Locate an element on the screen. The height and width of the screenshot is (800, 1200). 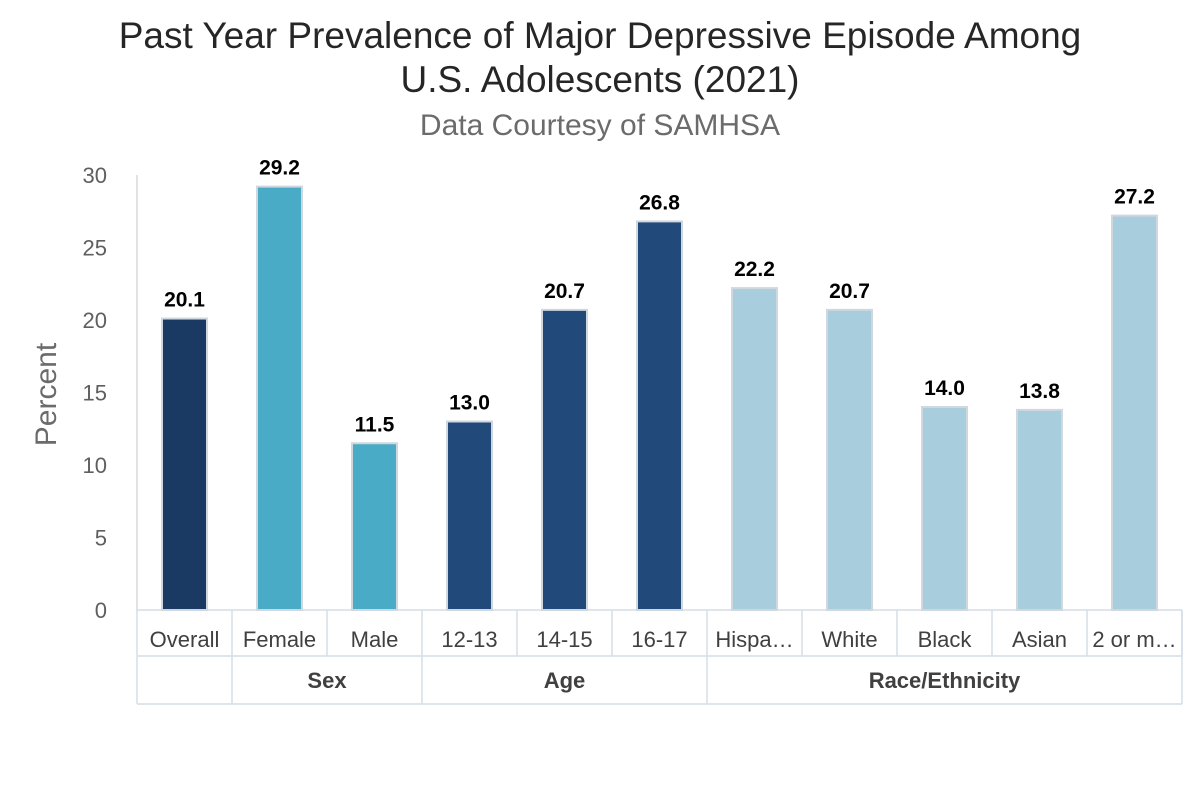
y-tick-label: 0 is located at coordinates (101, 610).